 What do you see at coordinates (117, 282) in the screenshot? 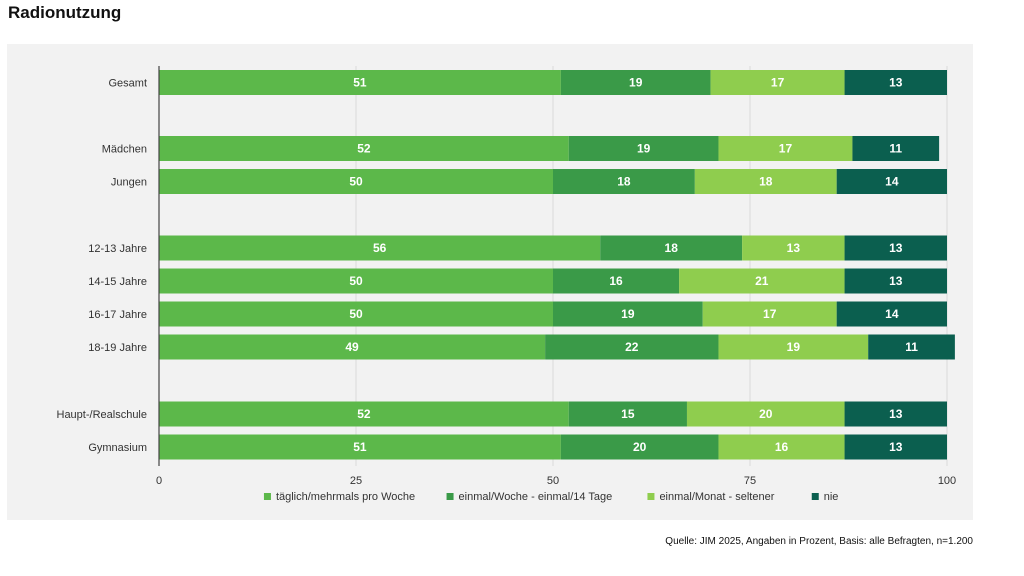
I see `category-label: 14-15 Jahre` at bounding box center [117, 282].